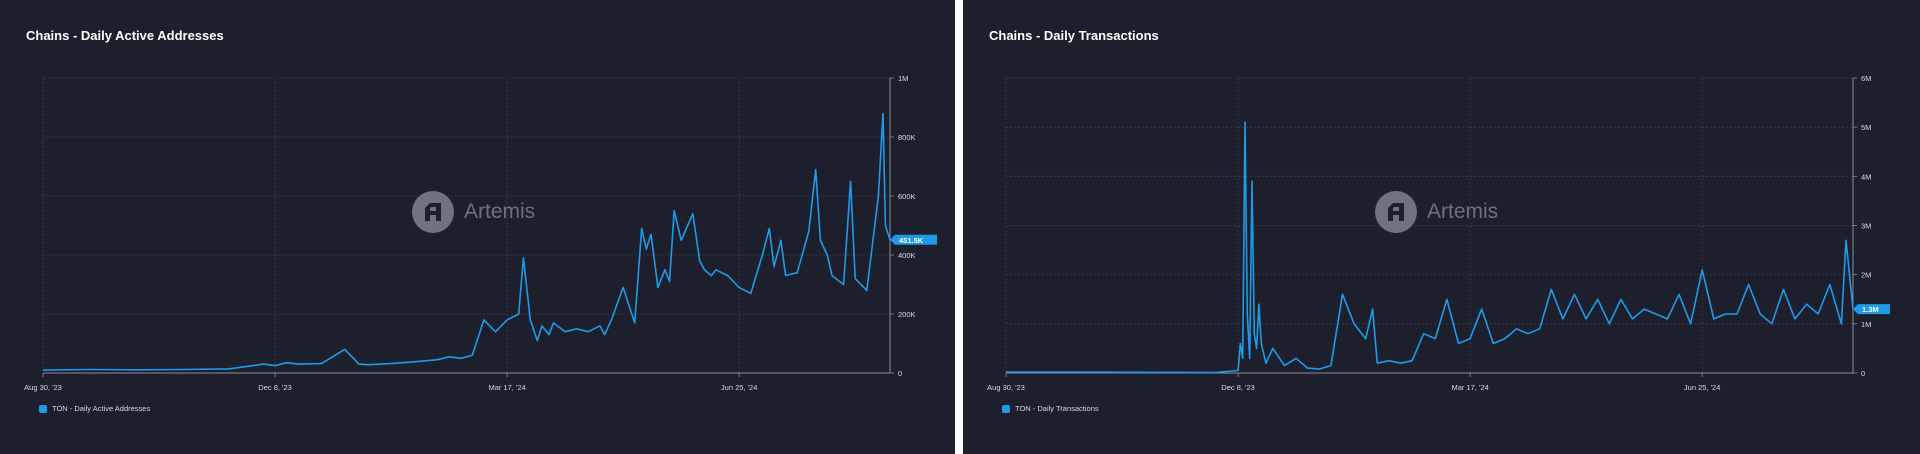  Describe the element at coordinates (1074, 35) in the screenshot. I see `chart-title: Chains - Daily Transactions` at that location.